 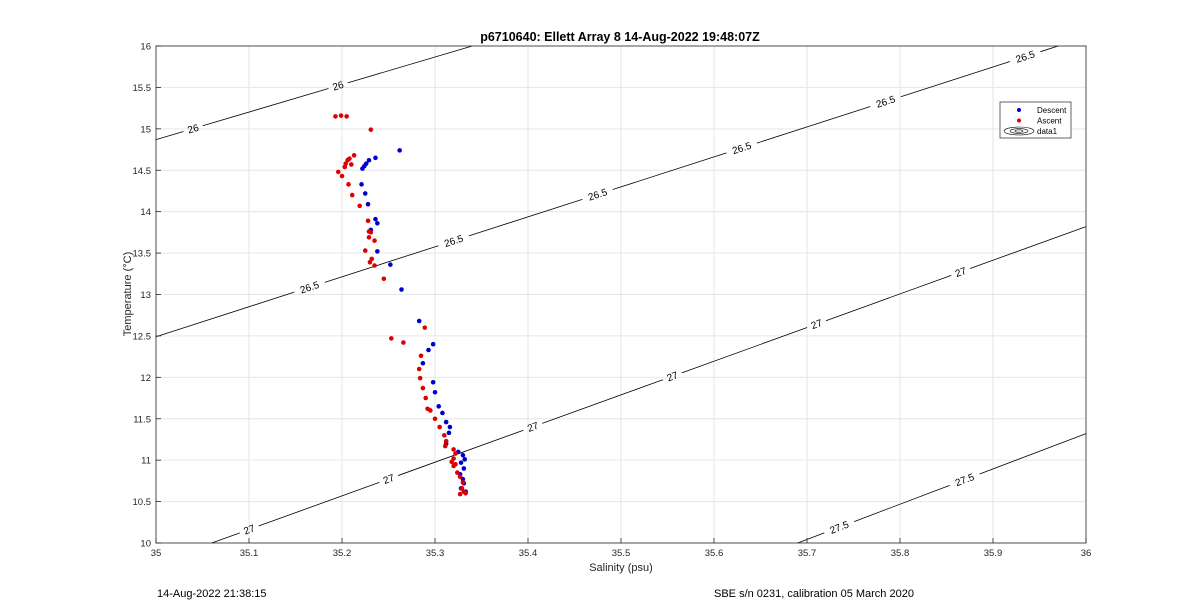 What do you see at coordinates (145, 378) in the screenshot?
I see `y-tick-label: 12` at bounding box center [145, 378].